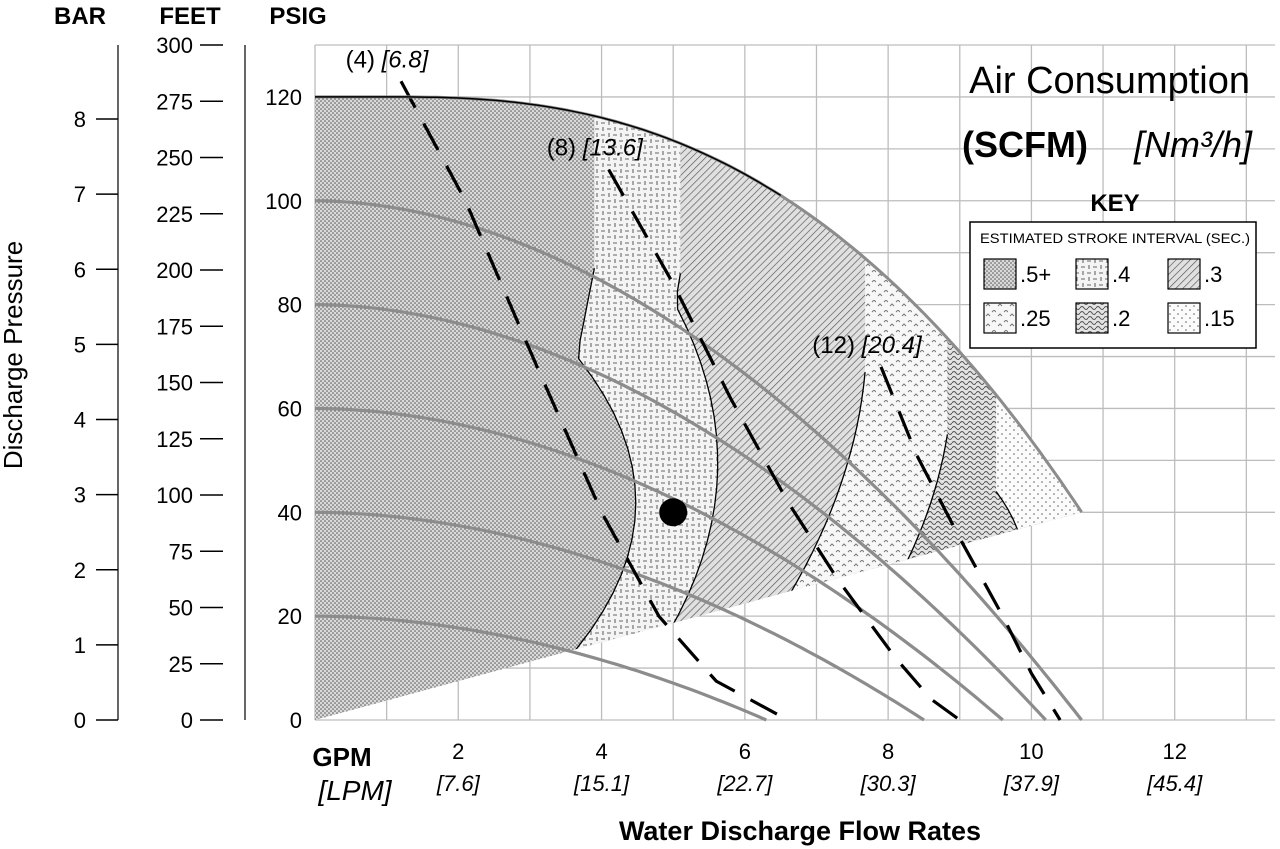 The width and height of the screenshot is (1280, 849). I want to click on bar-tick-label: 3, so click(80, 495).